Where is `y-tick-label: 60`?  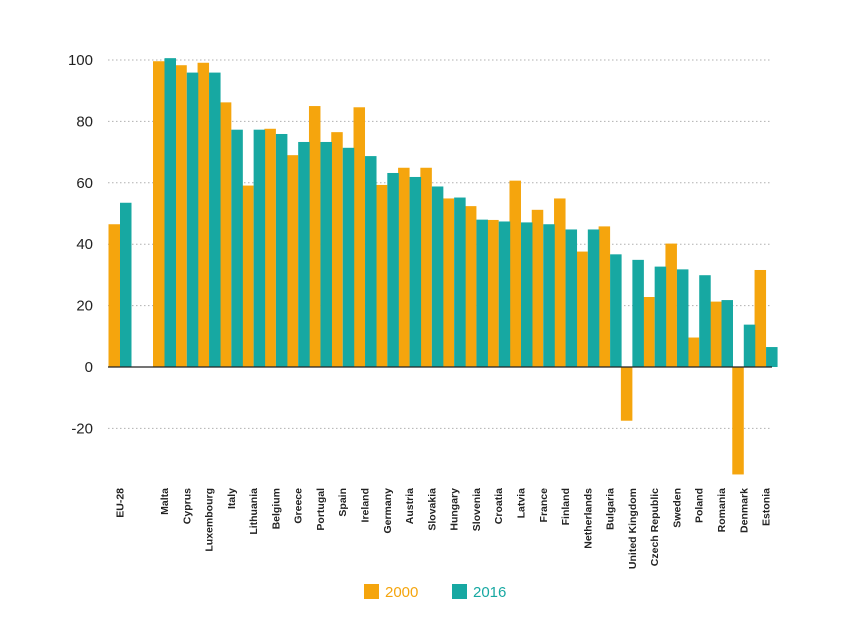 y-tick-label: 60 is located at coordinates (84, 183).